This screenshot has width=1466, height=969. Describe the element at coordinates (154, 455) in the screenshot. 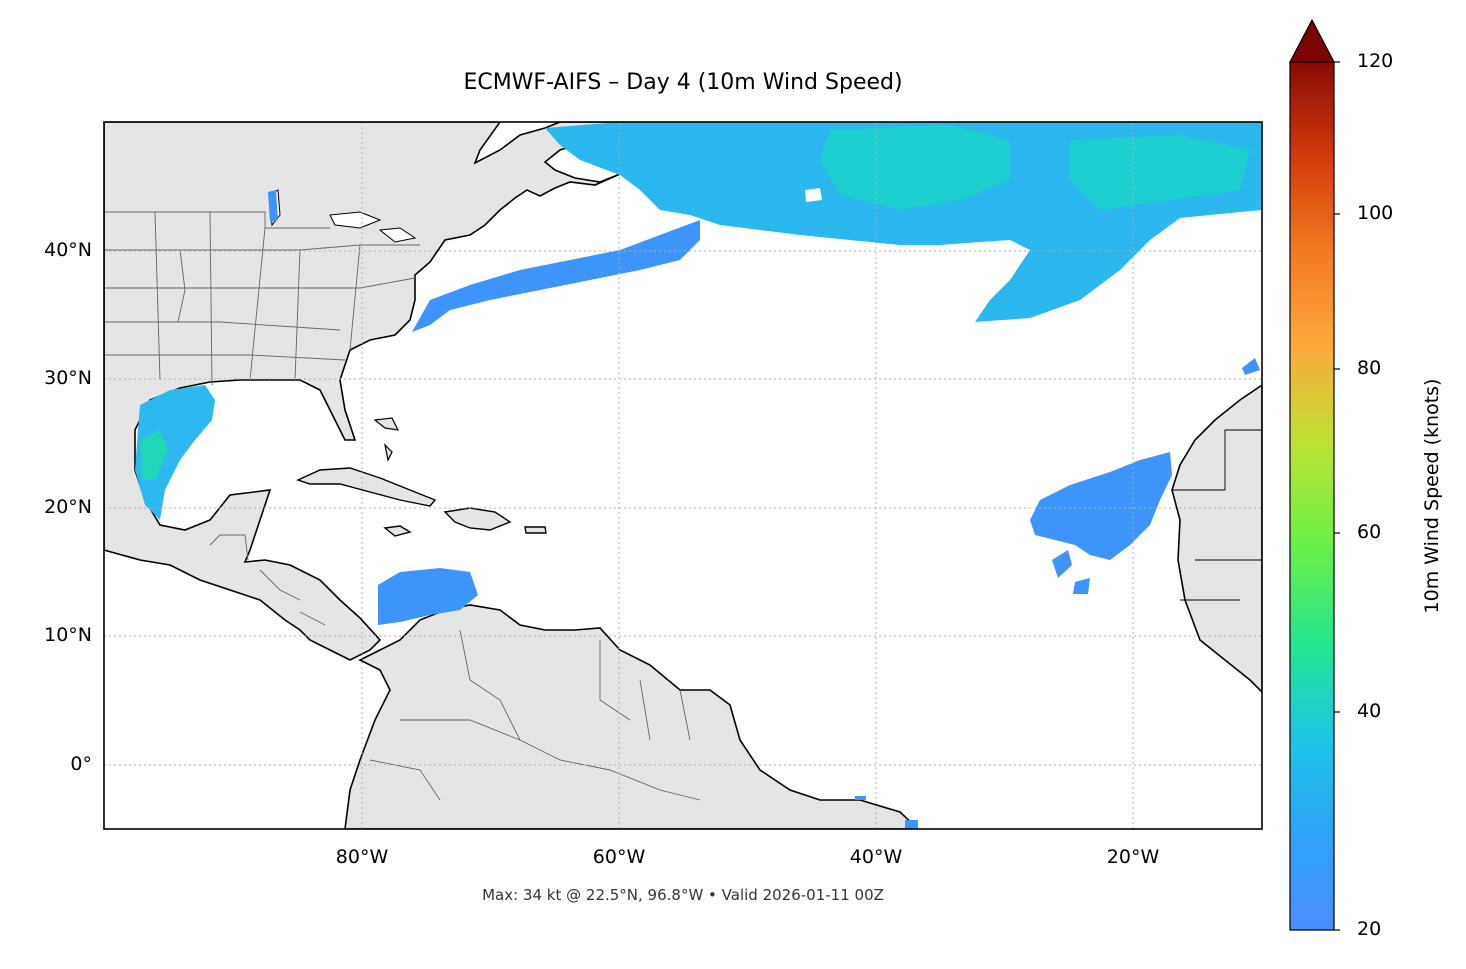

I see `wind-patch-gulf-core` at that location.